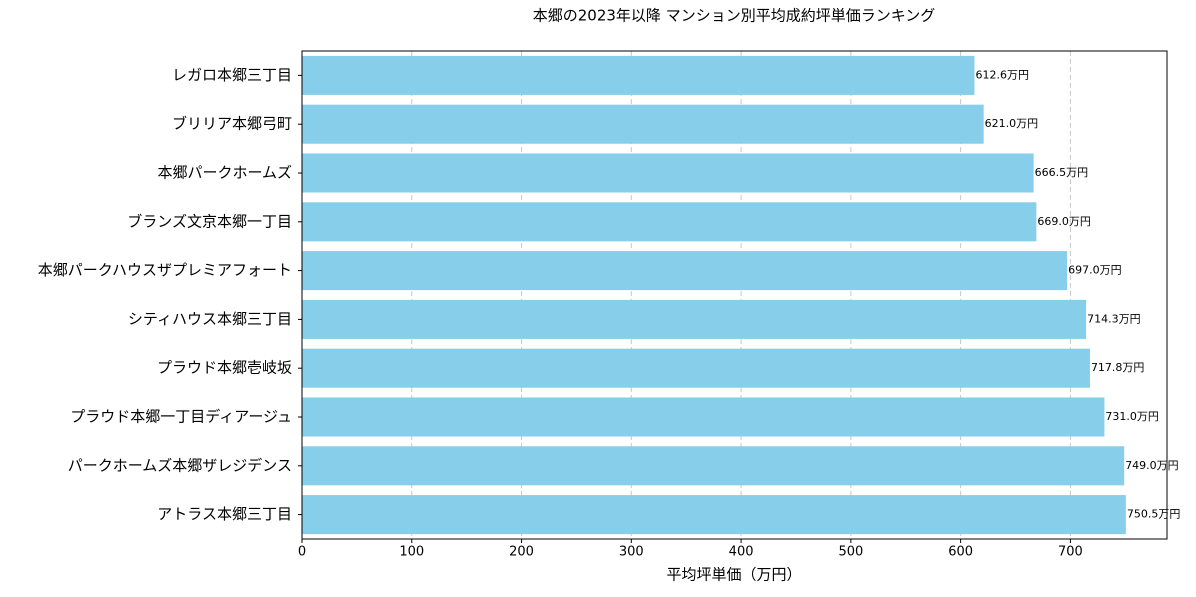 Image resolution: width=1196 pixels, height=597 pixels. I want to click on value-label: 717.8万円, so click(1118, 367).